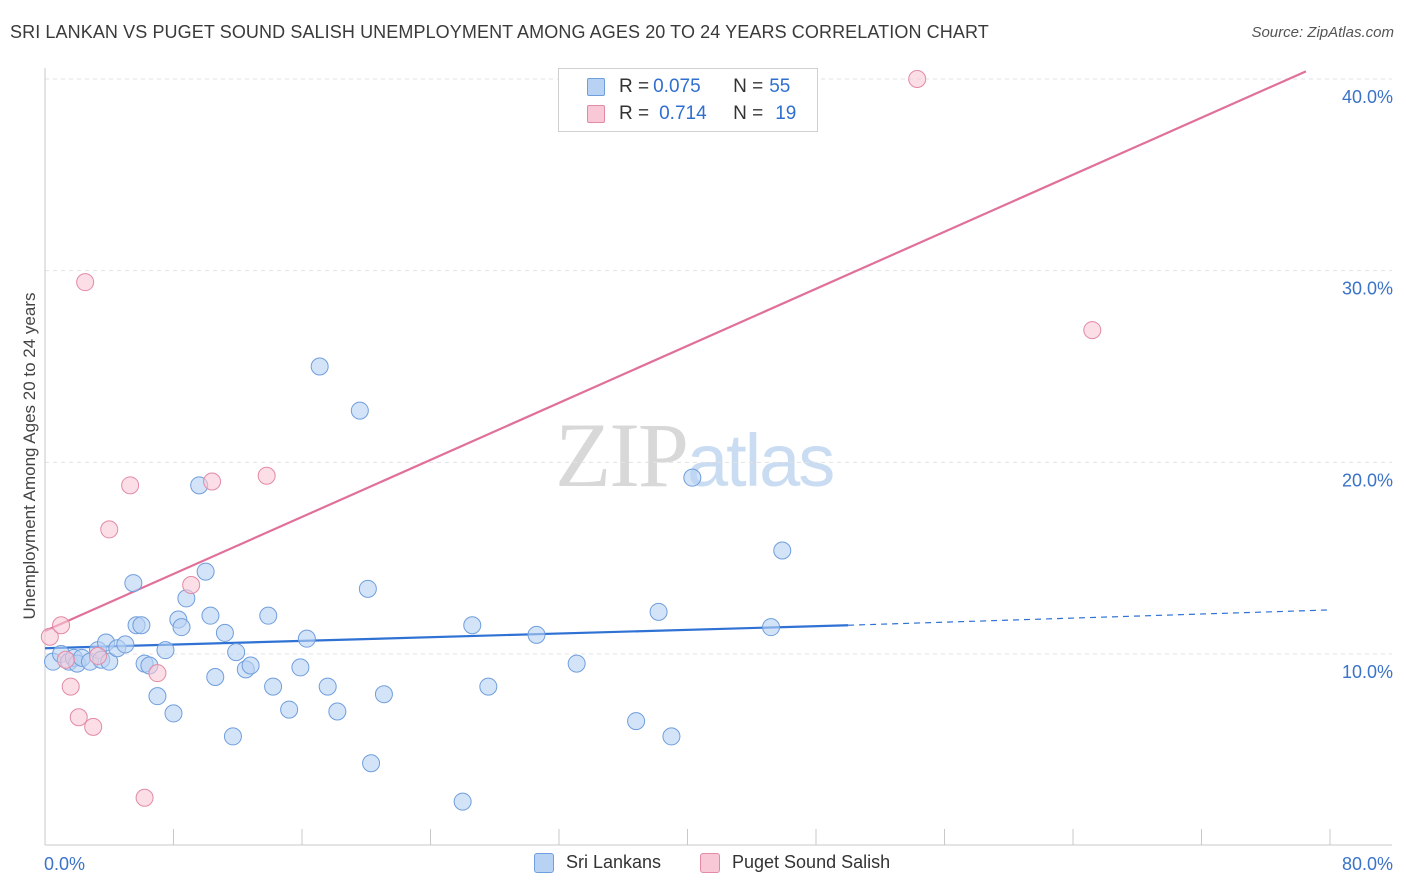  What do you see at coordinates (614, 862) in the screenshot?
I see `legend-label-sri-lankans: Sri Lankans` at bounding box center [614, 862].